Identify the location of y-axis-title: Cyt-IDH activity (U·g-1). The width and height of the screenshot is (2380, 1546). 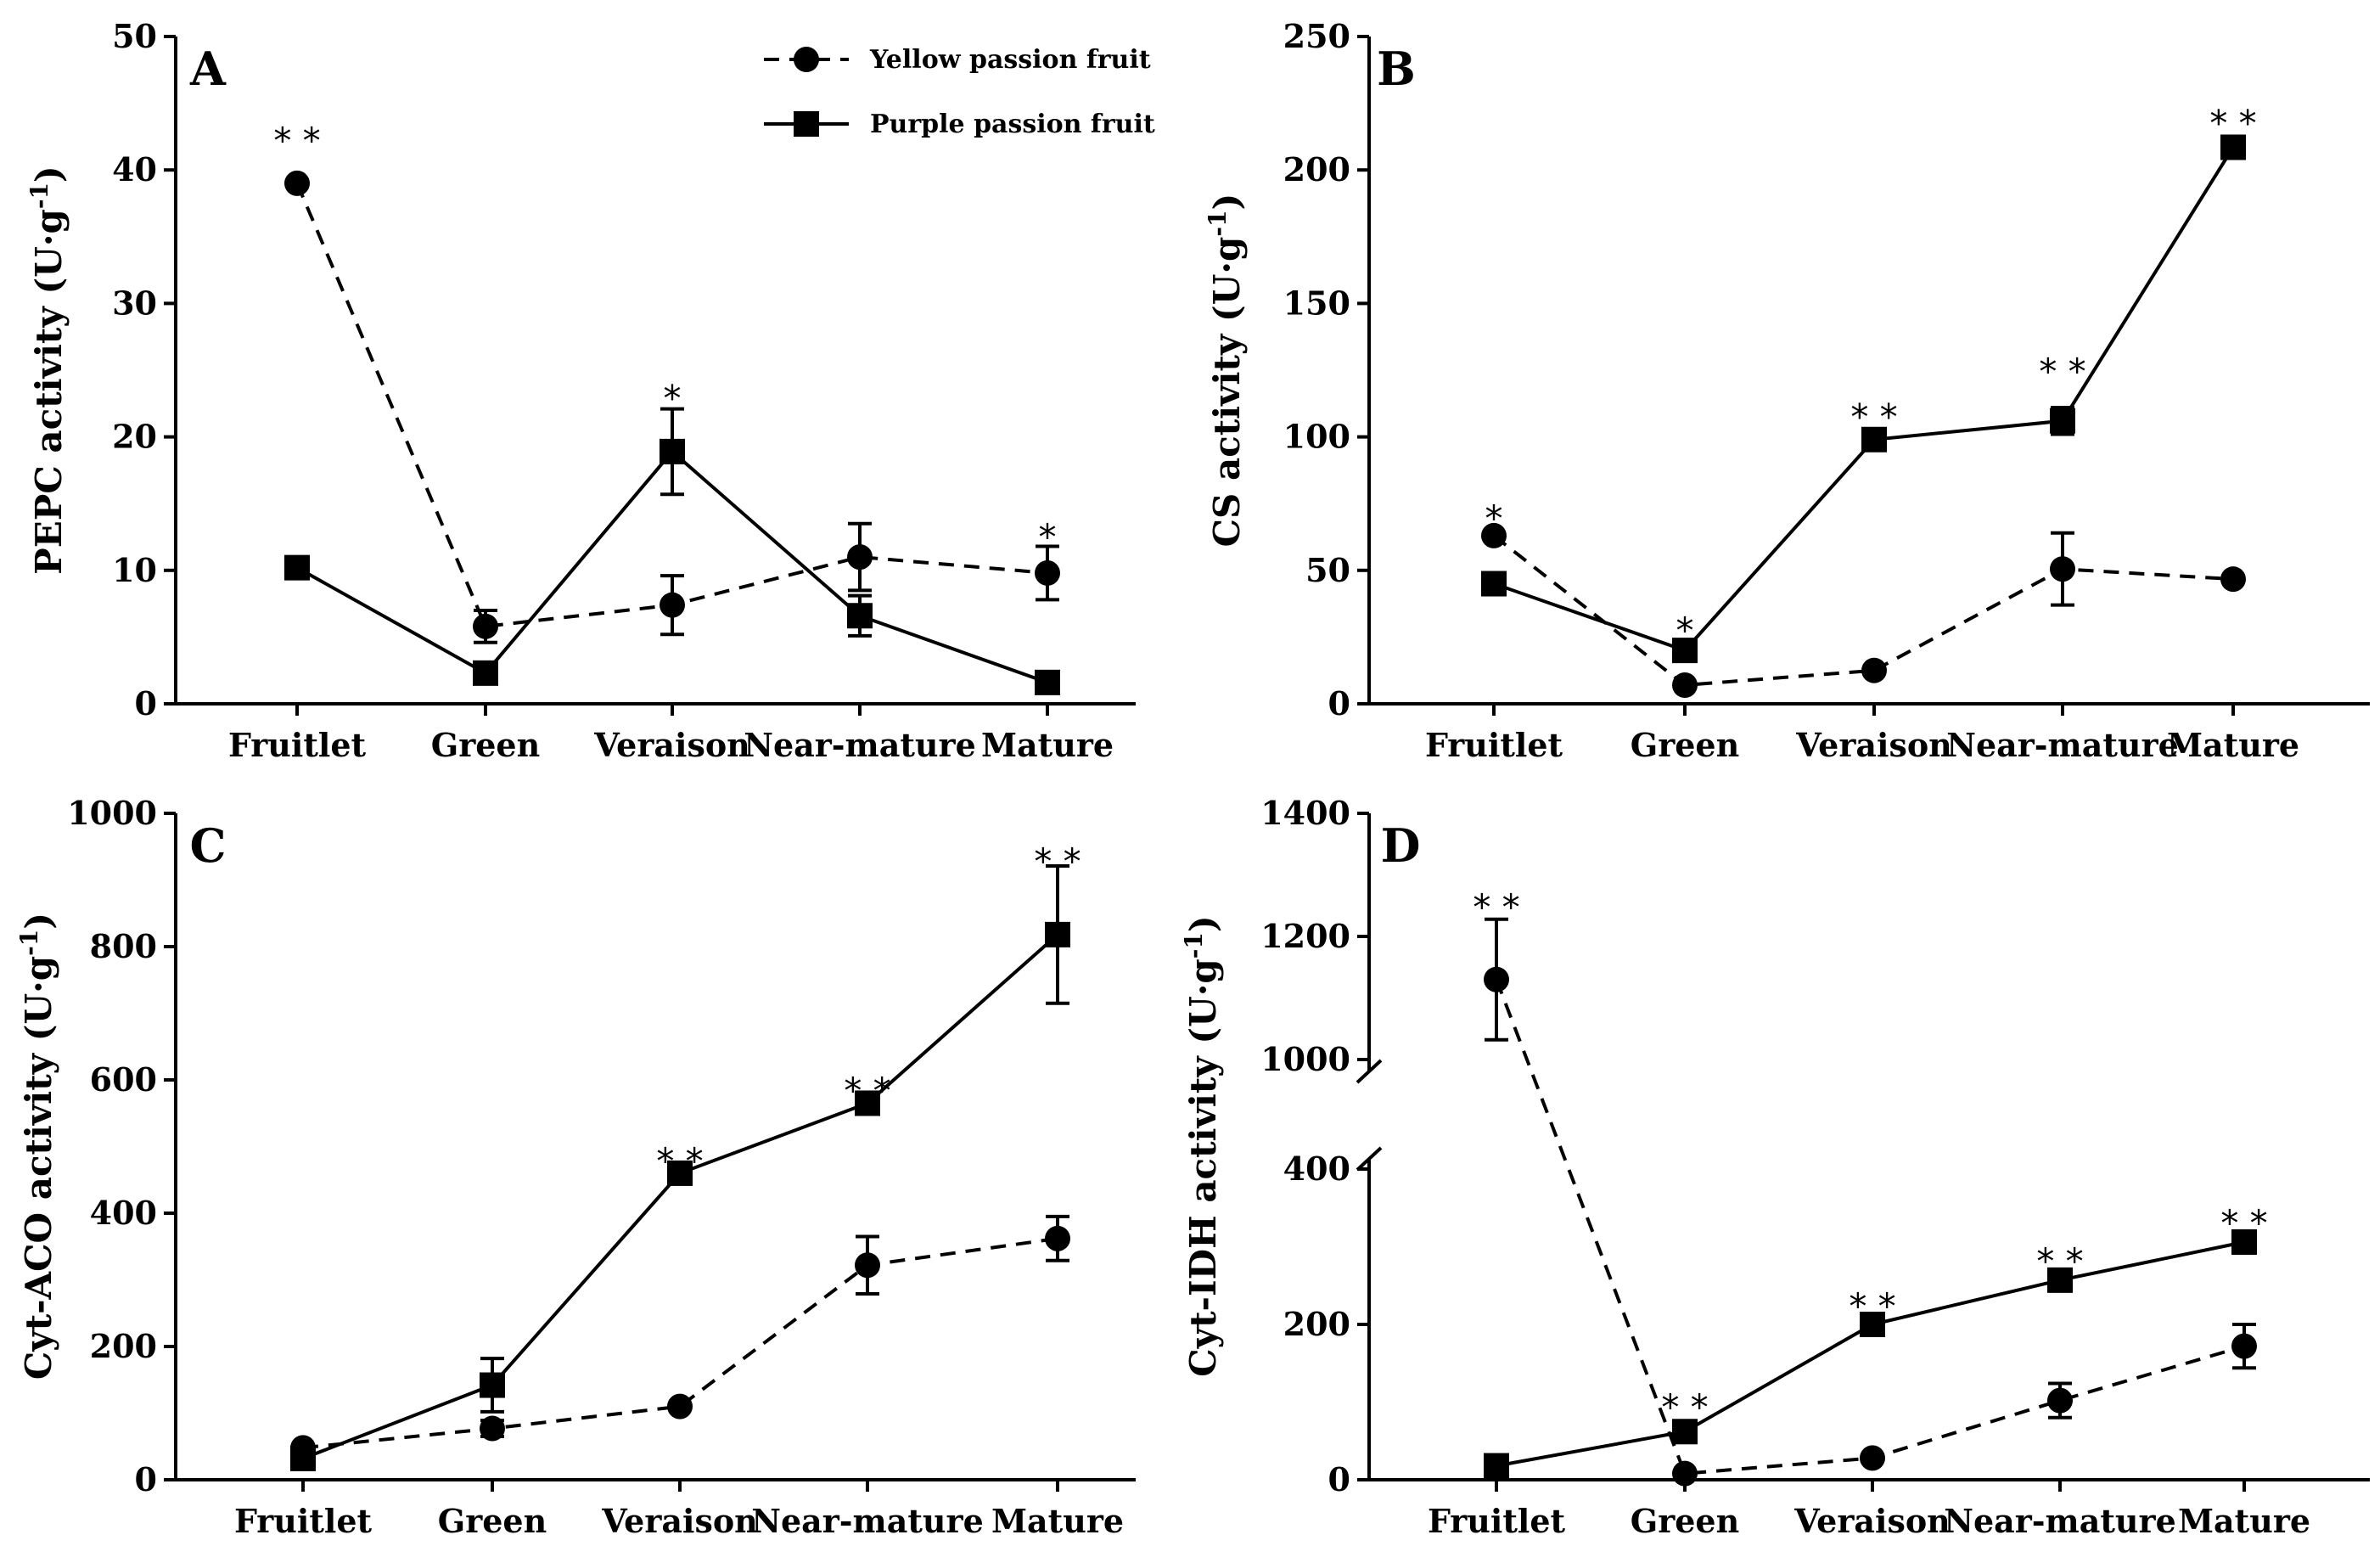
(1202, 1145).